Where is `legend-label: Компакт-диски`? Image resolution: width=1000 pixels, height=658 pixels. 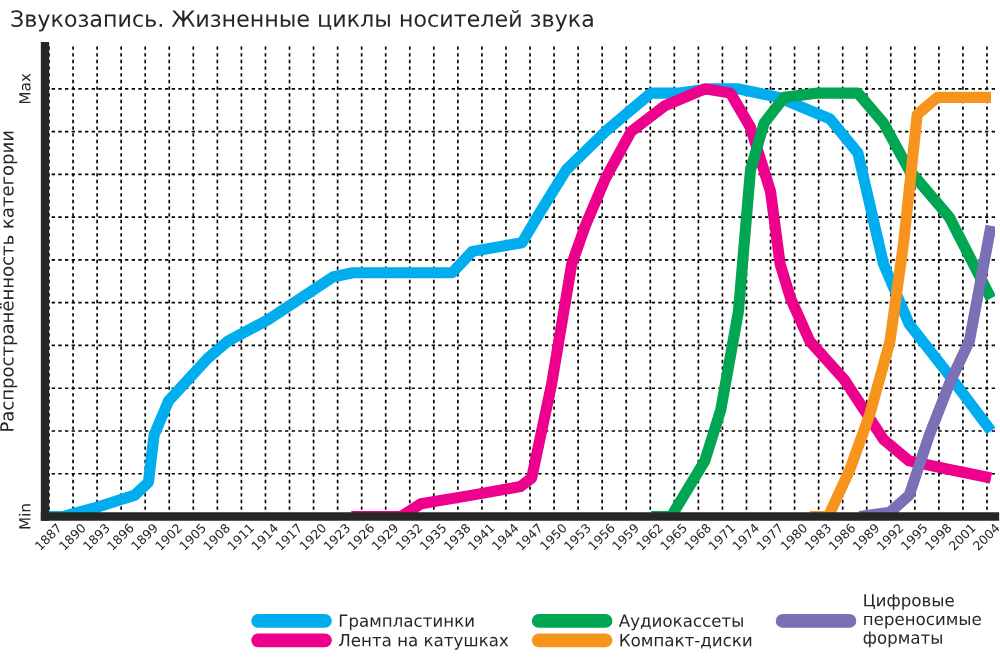
legend-label: Компакт-диски is located at coordinates (686, 641).